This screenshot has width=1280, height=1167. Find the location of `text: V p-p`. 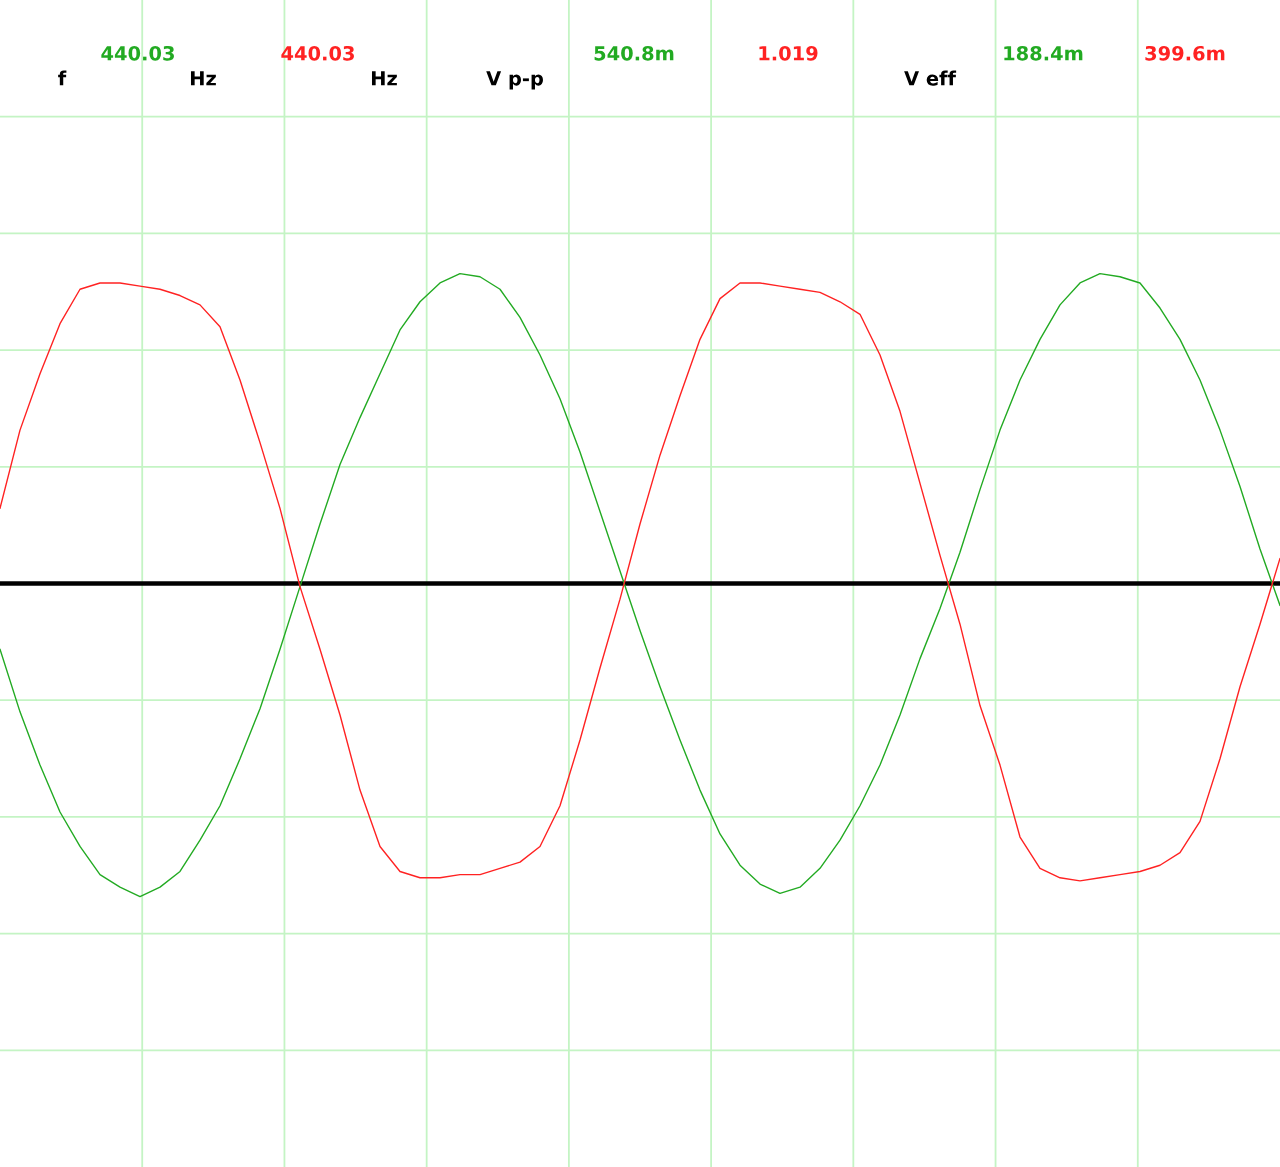

text: V p-p is located at coordinates (514, 80).